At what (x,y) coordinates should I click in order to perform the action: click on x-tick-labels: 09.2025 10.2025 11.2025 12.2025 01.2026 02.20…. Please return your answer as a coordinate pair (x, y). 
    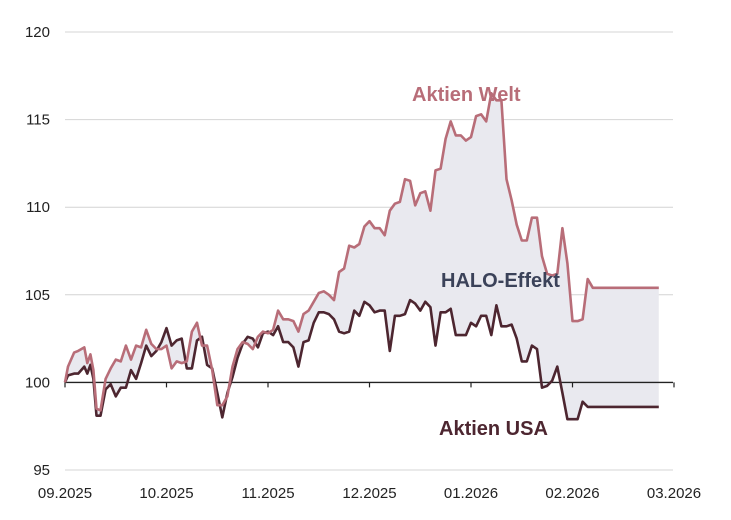
    Looking at the image, I should click on (369, 493).